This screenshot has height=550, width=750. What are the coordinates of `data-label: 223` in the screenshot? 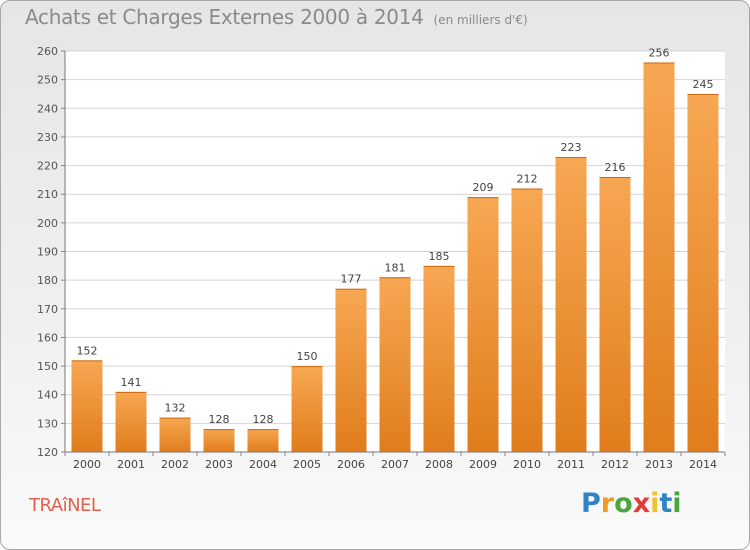 It's located at (571, 147).